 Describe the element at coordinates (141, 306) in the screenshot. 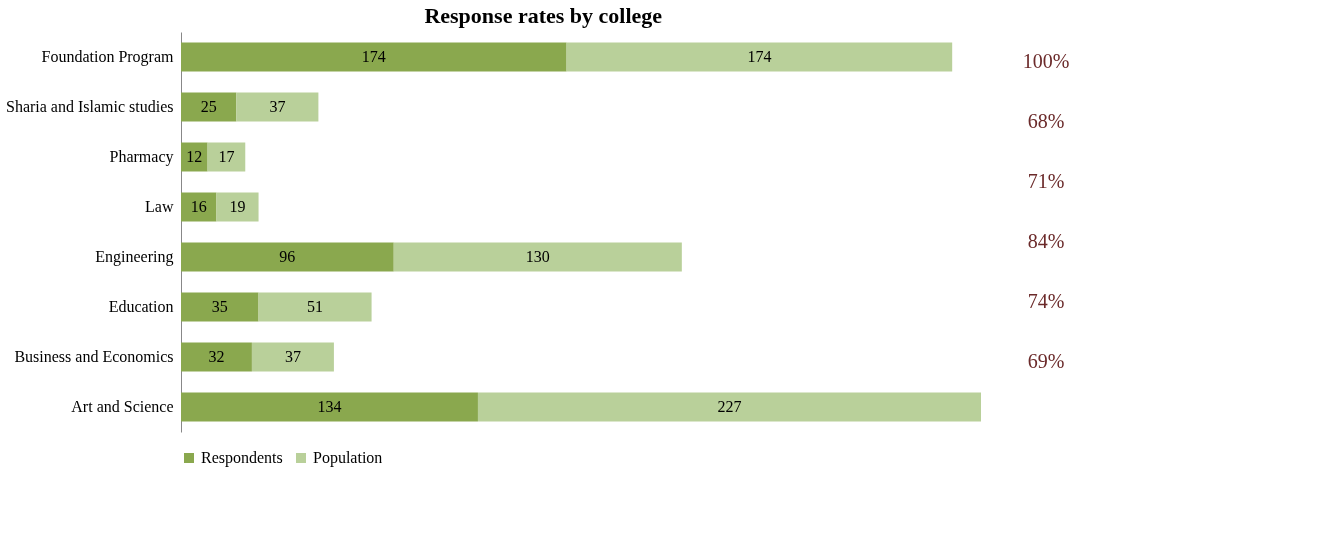

I see `y-tick-label: Education` at that location.